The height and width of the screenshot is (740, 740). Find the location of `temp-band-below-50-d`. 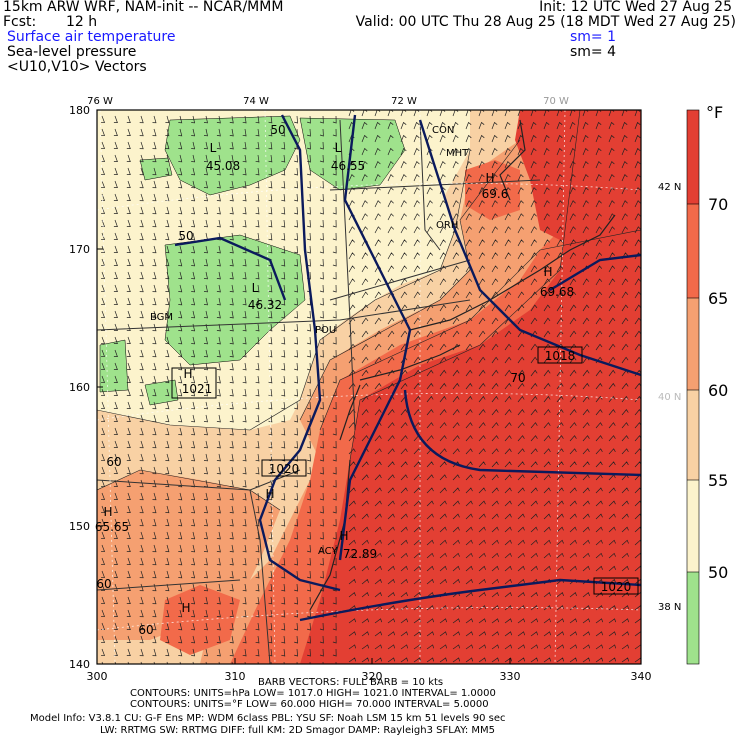

temp-band-below-50-d is located at coordinates (156, 169).